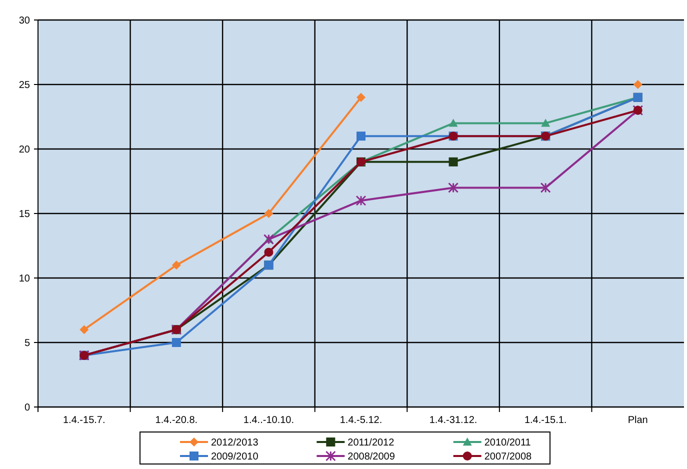  I want to click on y-tick-label: 20, so click(24, 150).